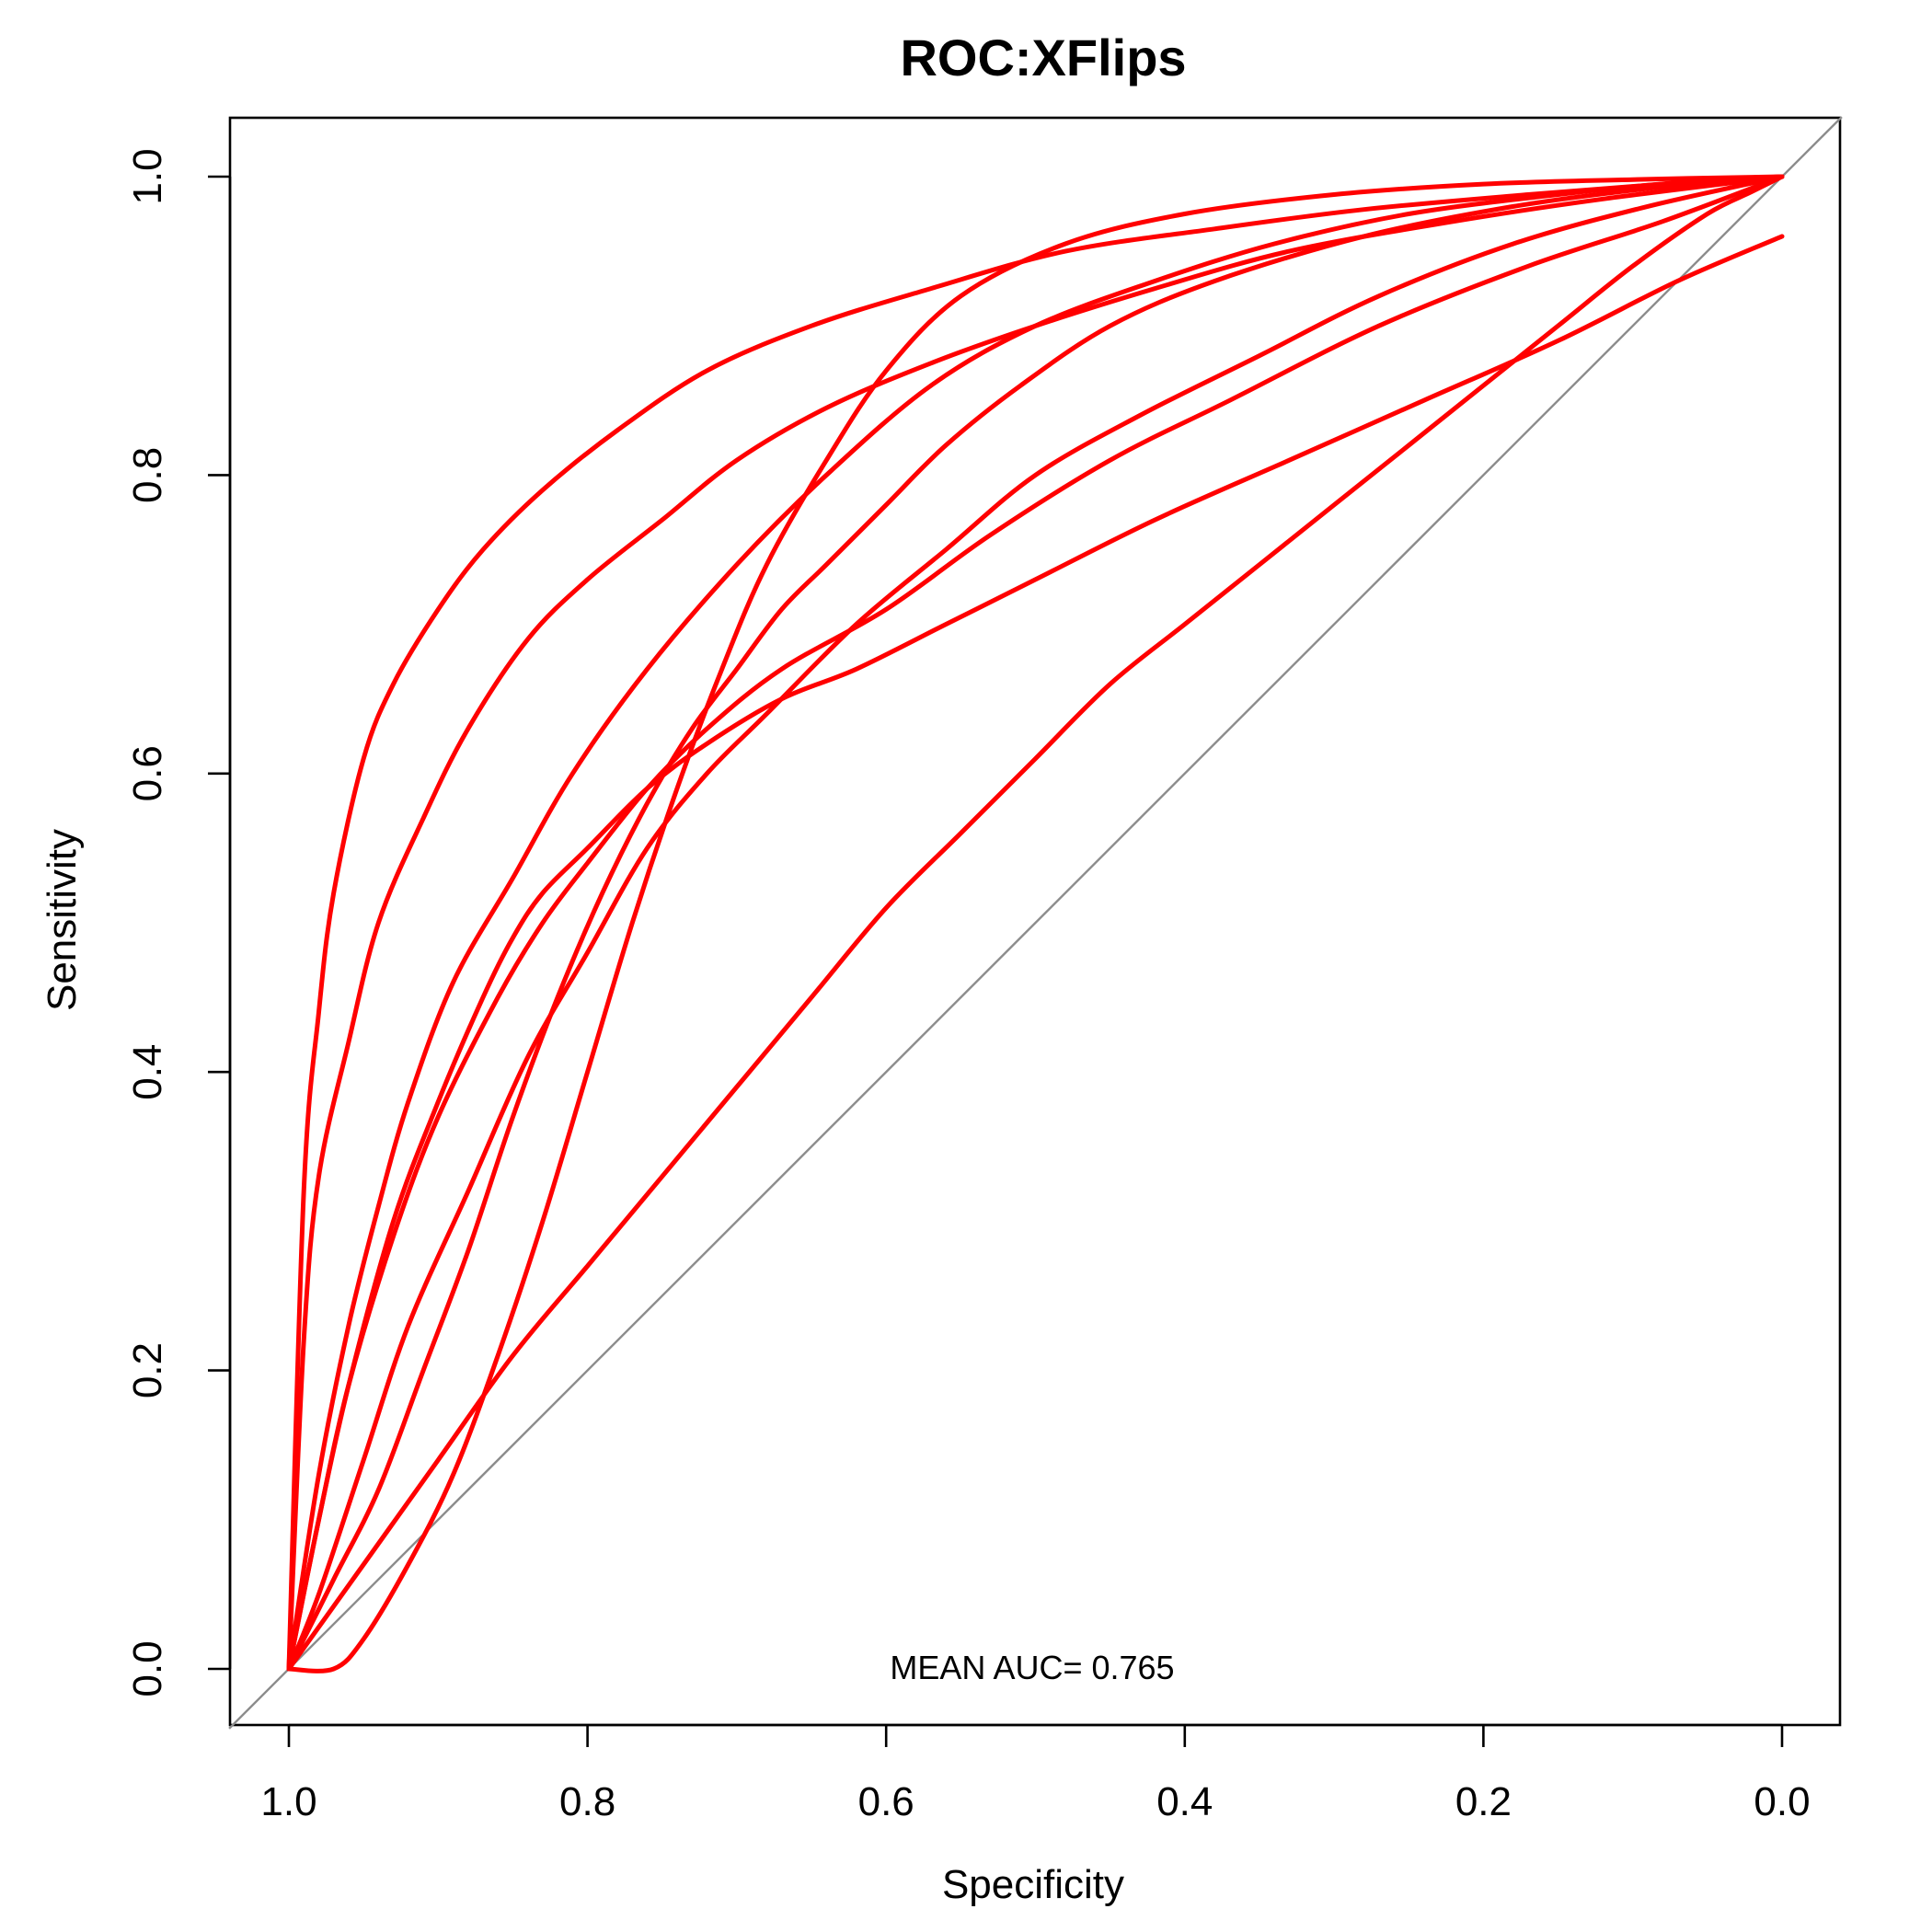  I want to click on x-tick-label: 0.4, so click(1184, 1801).